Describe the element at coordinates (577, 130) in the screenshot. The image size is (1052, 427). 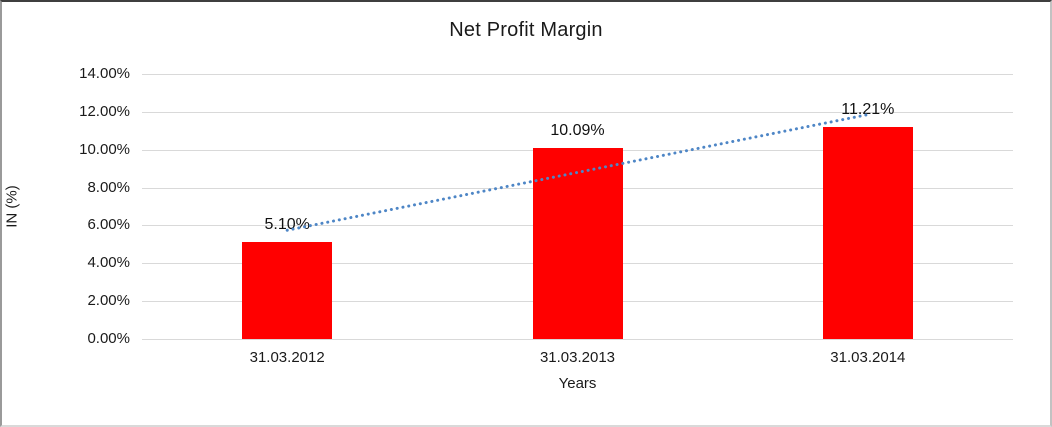
I see `bar-data-label: 10.09%` at that location.